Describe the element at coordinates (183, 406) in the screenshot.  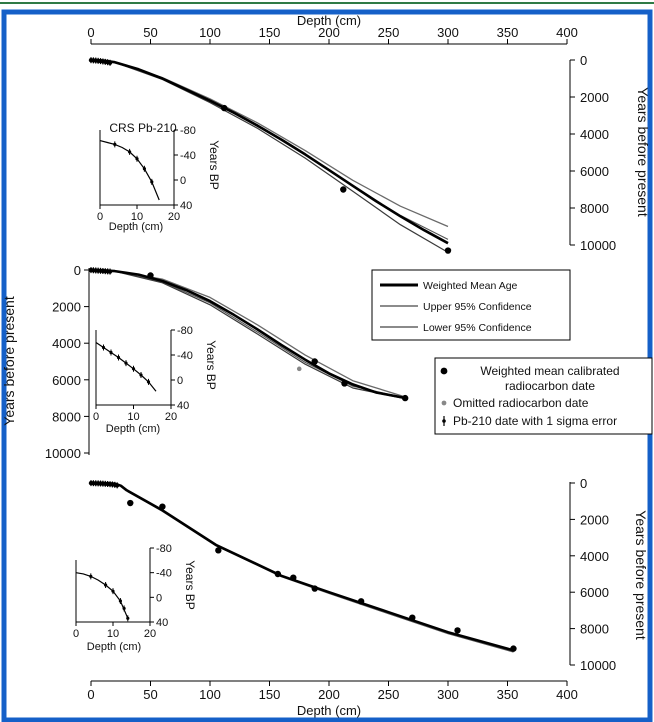
I see `middle-inset-y-tick-label: 40` at that location.